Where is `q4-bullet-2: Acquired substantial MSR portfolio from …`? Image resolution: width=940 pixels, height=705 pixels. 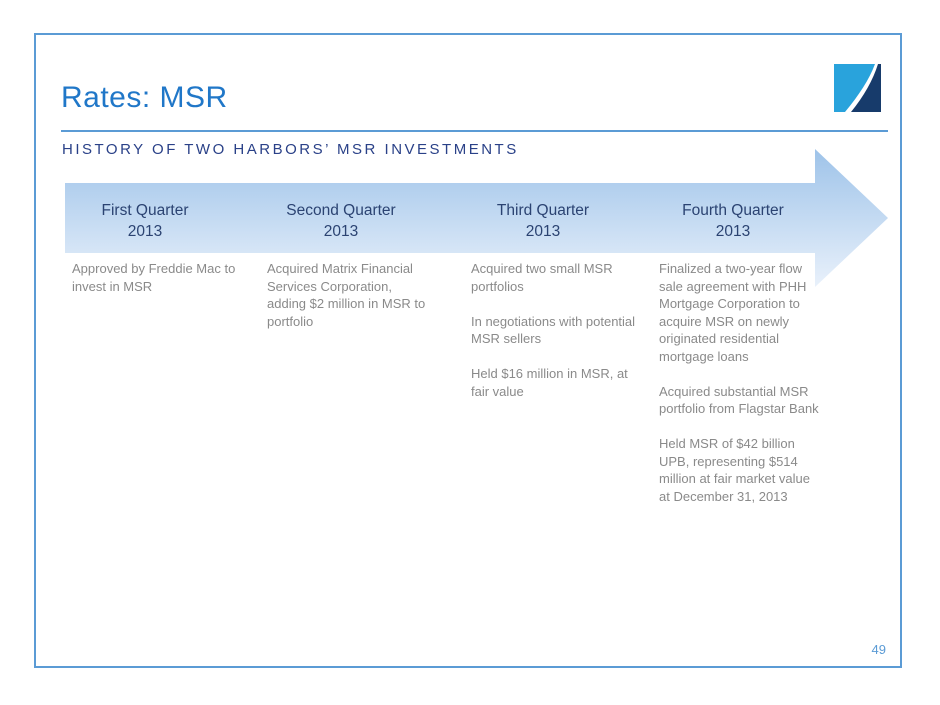 q4-bullet-2: Acquired substantial MSR portfolio from … is located at coordinates (739, 400).